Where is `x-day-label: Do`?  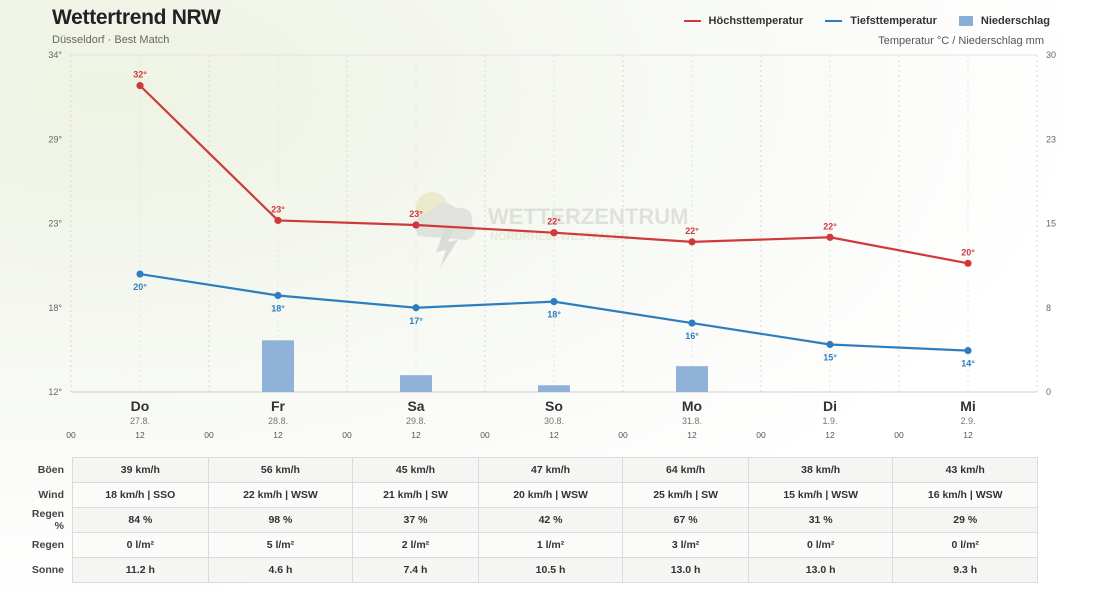
x-day-label: Do is located at coordinates (140, 406).